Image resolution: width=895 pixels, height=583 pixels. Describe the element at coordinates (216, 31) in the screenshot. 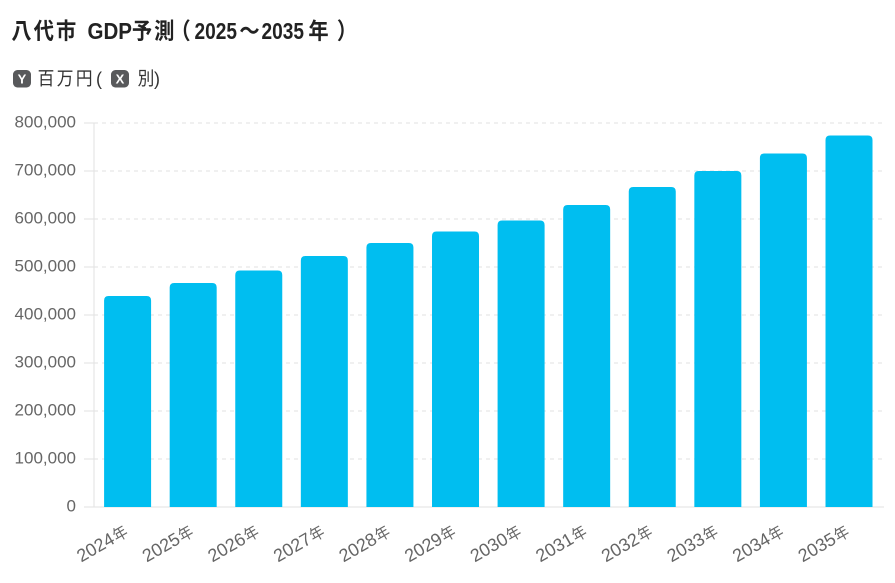

I see `svg-text: 2025` at that location.